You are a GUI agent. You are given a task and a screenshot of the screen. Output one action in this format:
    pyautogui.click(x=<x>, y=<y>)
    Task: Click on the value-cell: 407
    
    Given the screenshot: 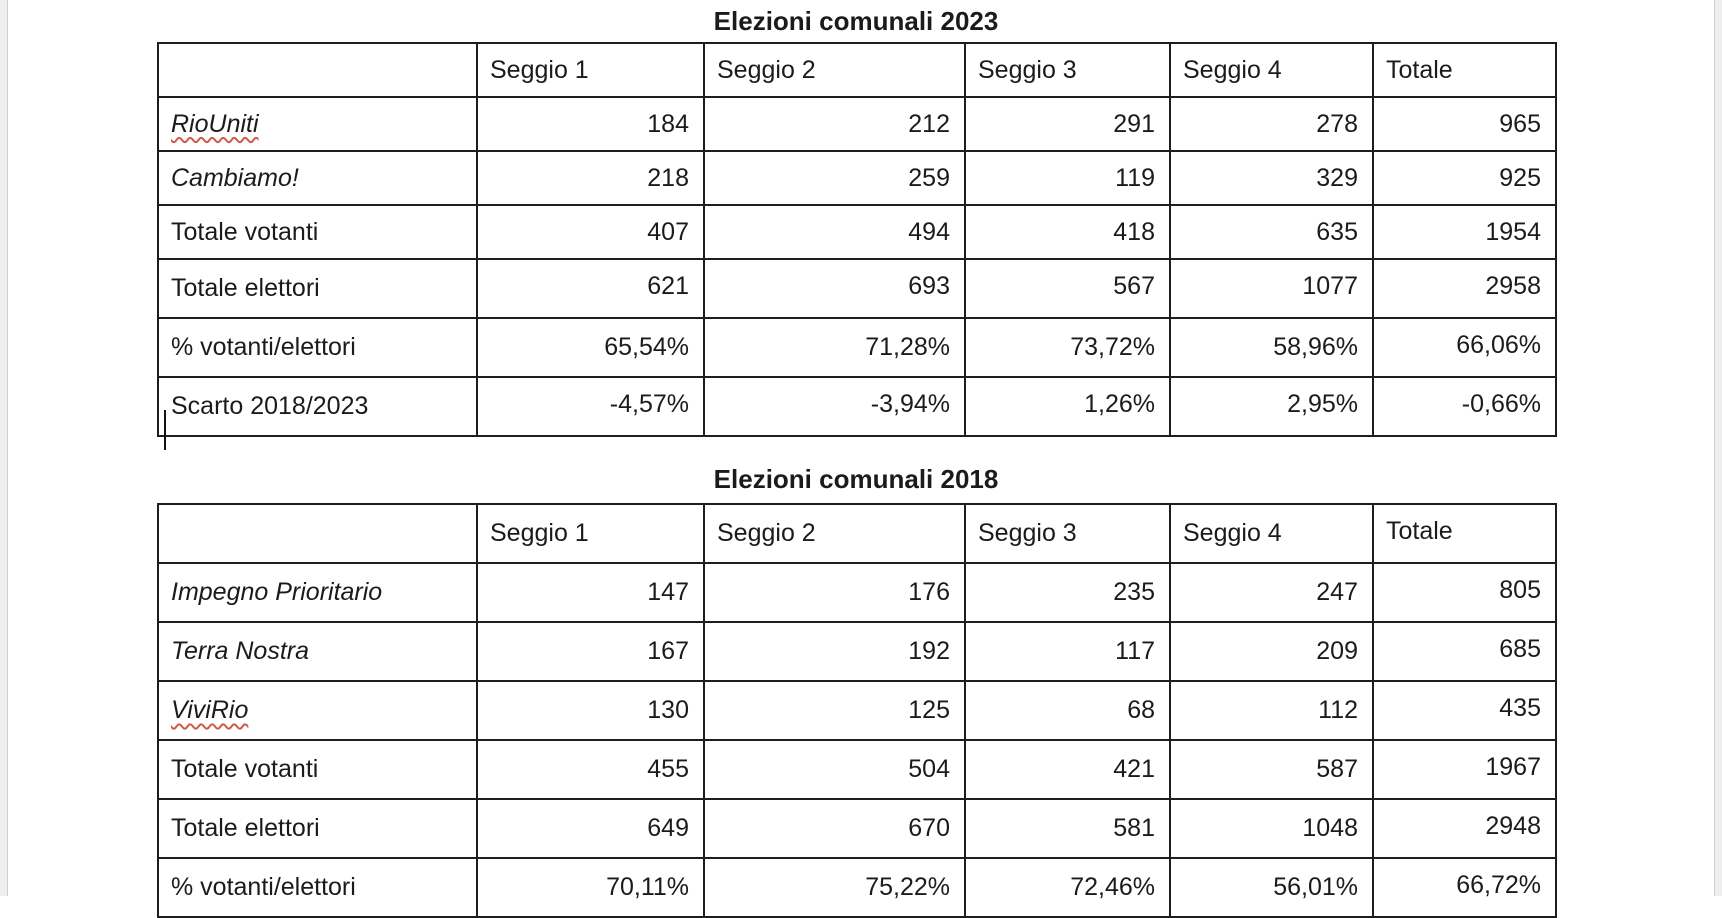 What is the action you would take?
    pyautogui.click(x=590, y=232)
    